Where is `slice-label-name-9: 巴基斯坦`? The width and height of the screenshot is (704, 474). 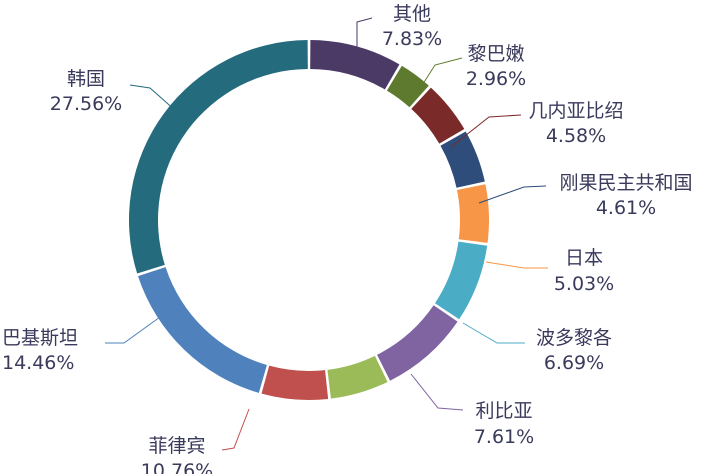
slice-label-name-9: 巴基斯坦 is located at coordinates (40, 338).